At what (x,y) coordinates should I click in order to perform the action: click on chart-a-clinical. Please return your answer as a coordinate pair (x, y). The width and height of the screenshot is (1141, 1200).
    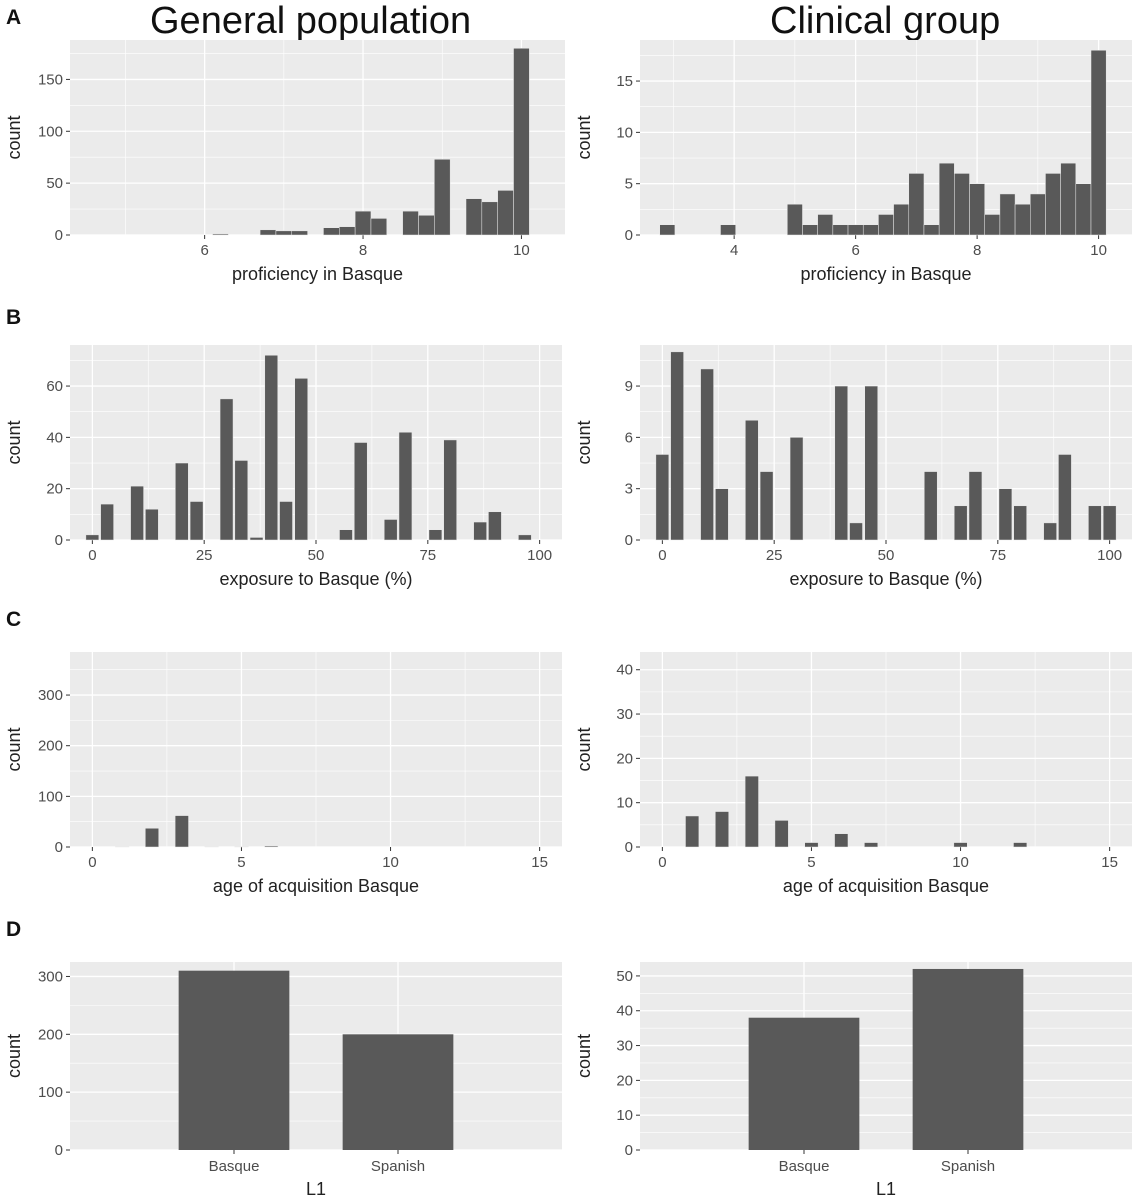
    Looking at the image, I should click on (884, 139).